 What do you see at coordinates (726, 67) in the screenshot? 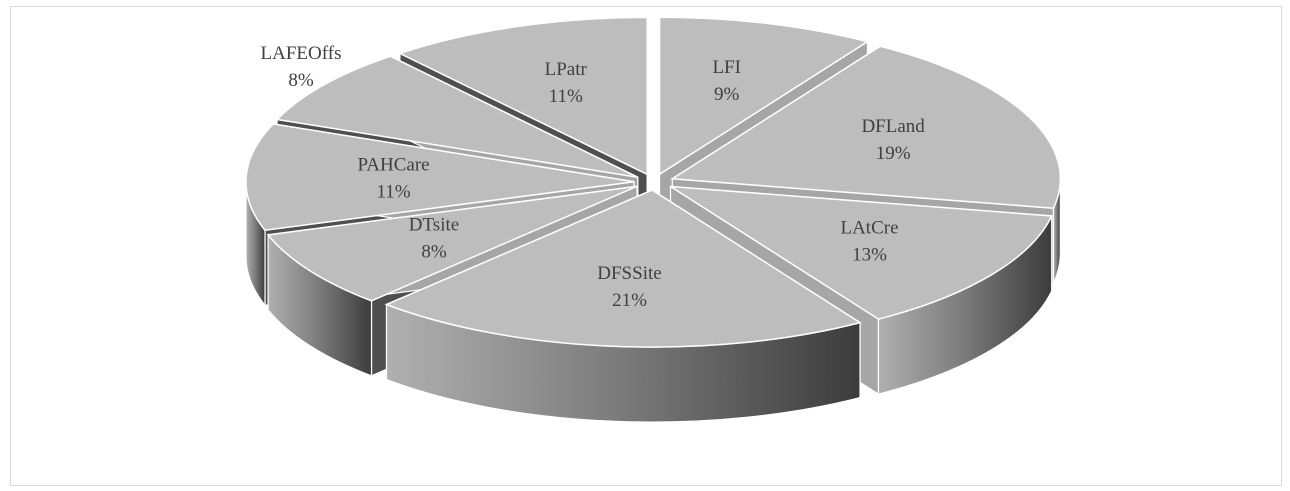
I see `slice-label-lfi: LFI` at bounding box center [726, 67].